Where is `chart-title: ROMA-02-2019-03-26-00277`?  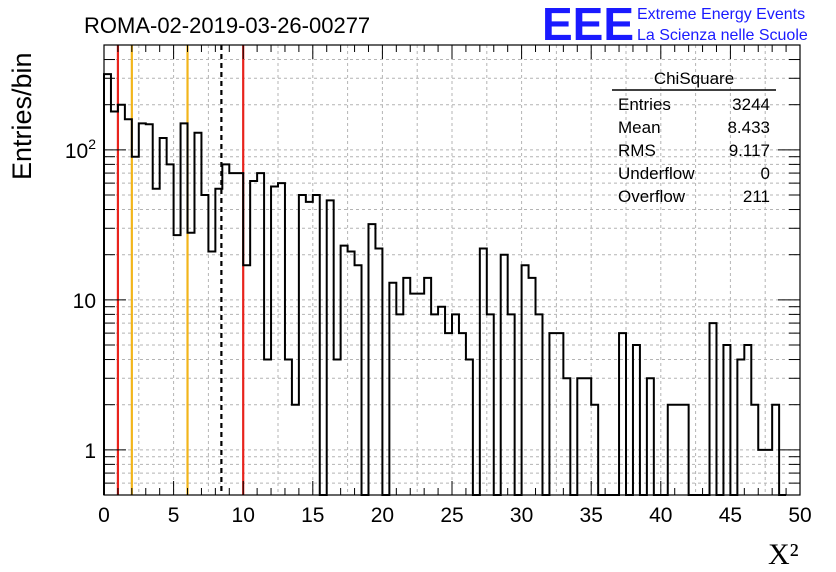
chart-title: ROMA-02-2019-03-26-00277 is located at coordinates (227, 25).